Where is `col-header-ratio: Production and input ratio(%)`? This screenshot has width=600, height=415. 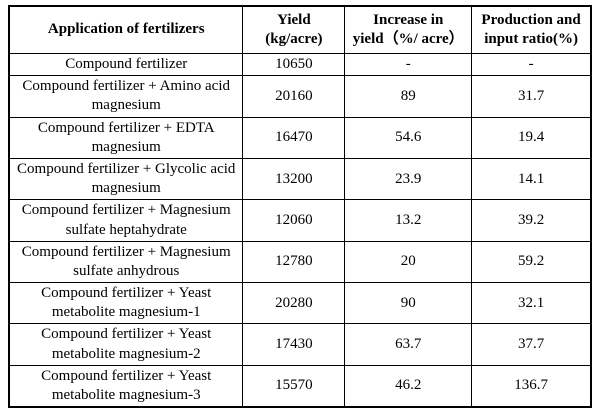 col-header-ratio: Production and input ratio(%) is located at coordinates (531, 29).